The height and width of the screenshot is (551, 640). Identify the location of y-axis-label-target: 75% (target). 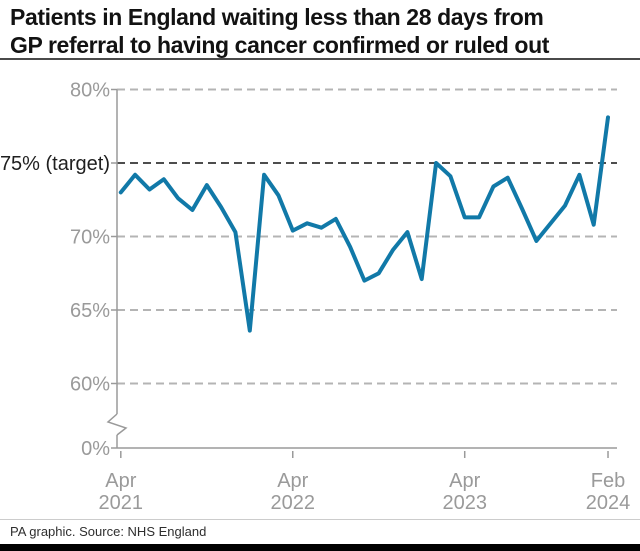
(55, 164).